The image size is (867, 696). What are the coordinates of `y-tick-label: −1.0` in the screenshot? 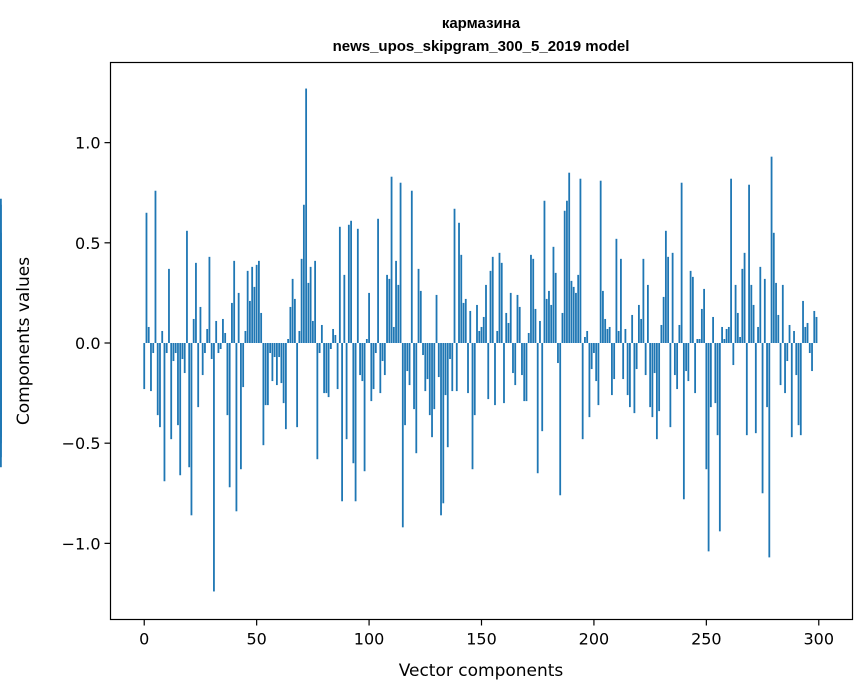 It's located at (81, 543).